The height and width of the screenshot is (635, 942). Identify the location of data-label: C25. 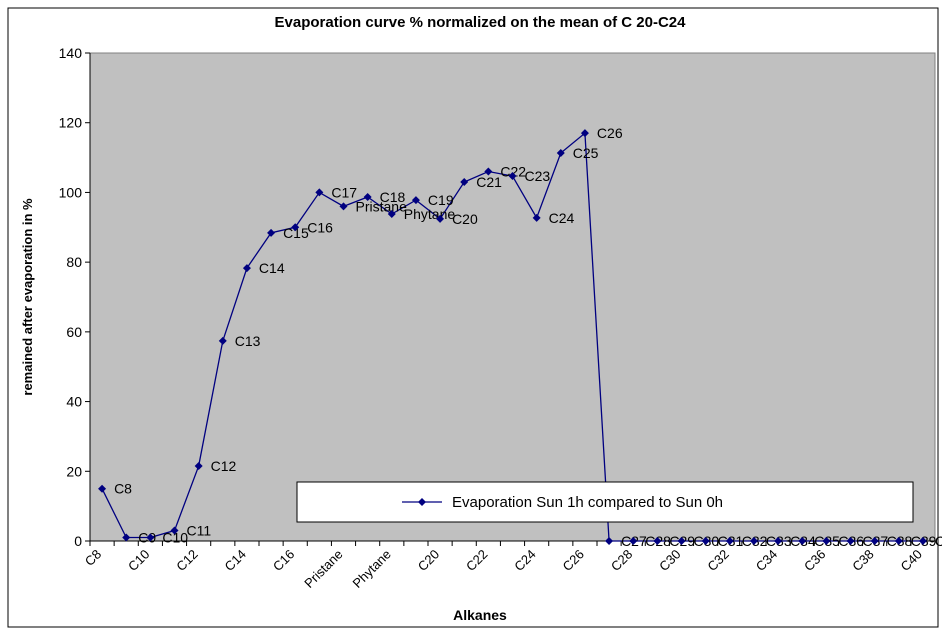
(586, 153).